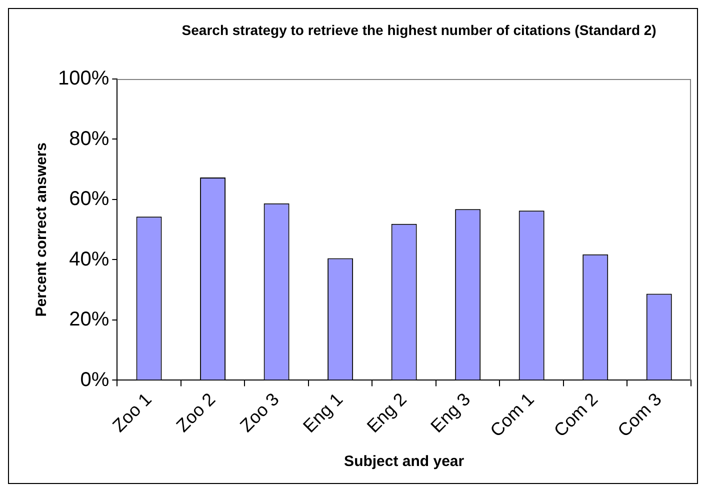 The image size is (706, 492). What do you see at coordinates (419, 30) in the screenshot?
I see `chart-title: Search strategy to retrieve the highest number of citations (Standard 2)` at bounding box center [419, 30].